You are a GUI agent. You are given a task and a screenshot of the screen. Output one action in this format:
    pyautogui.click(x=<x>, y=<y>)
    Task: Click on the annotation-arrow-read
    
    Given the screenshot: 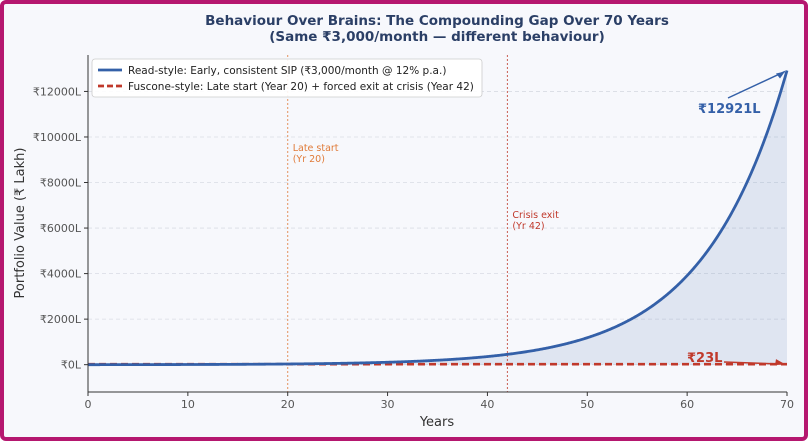 What is the action you would take?
    pyautogui.click(x=756, y=84)
    